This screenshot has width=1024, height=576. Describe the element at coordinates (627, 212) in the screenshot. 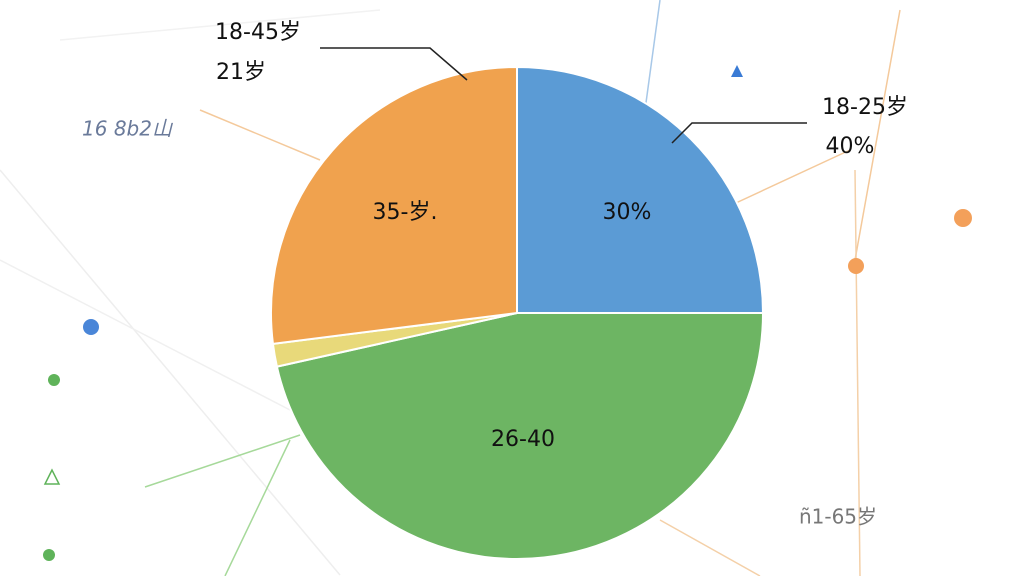

I see `annotation: 30%` at that location.